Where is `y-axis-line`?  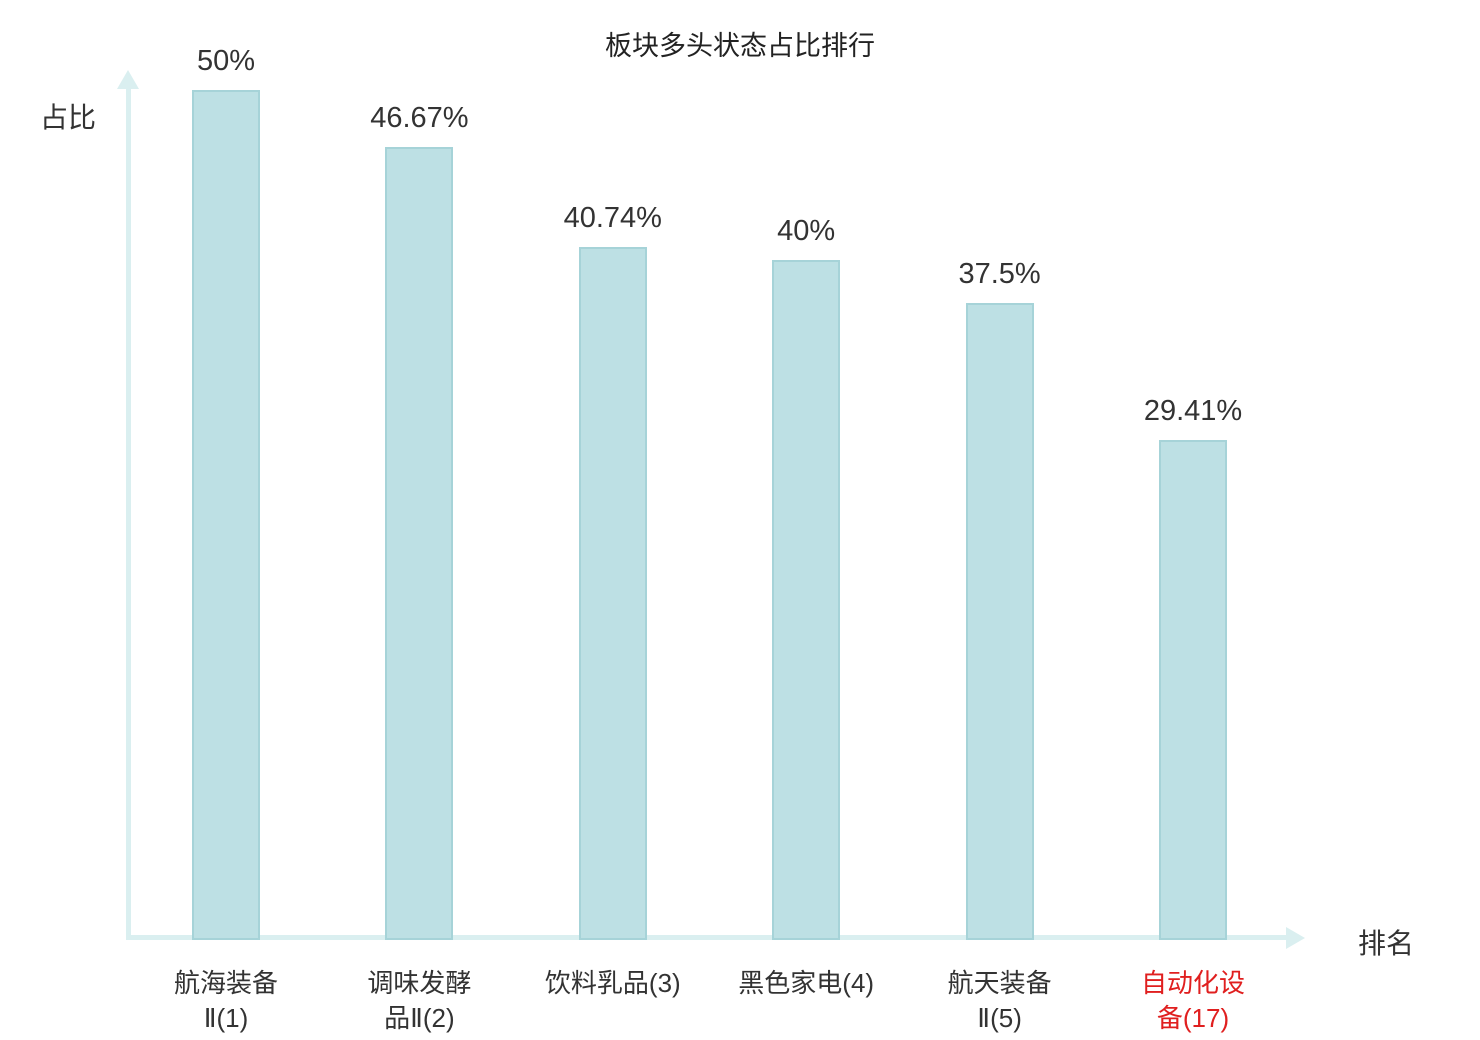
y-axis-line is located at coordinates (128, 514).